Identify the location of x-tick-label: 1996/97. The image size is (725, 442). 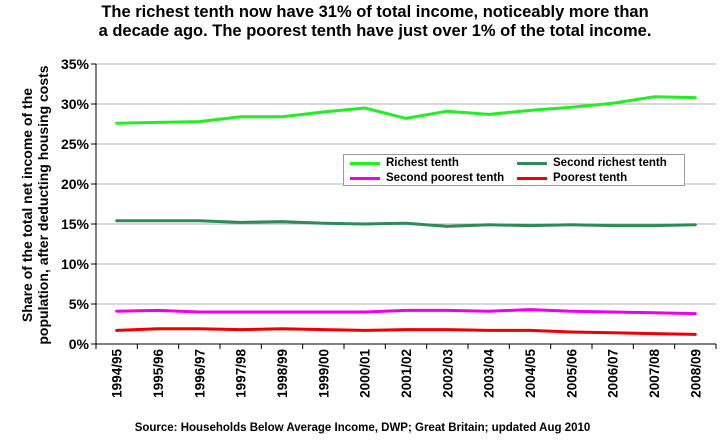
(199, 373).